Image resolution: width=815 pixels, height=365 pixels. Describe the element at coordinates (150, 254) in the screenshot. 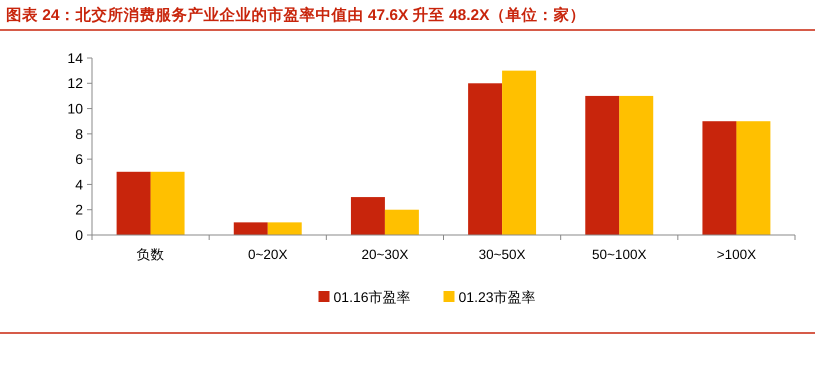

I see `x-tick-label: 负数` at that location.